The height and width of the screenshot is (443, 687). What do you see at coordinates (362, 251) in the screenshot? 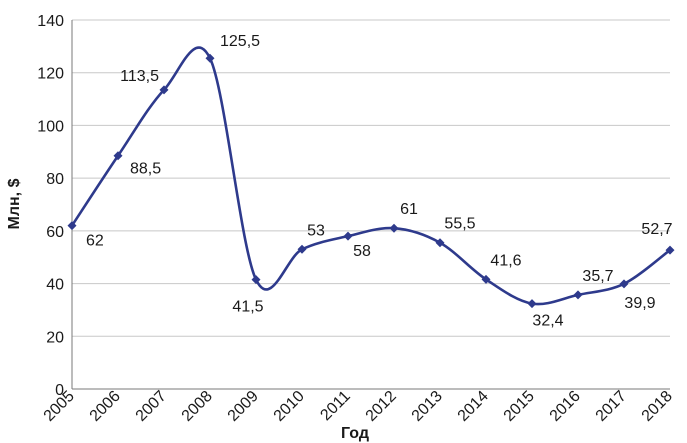
I see `data-label: 58` at bounding box center [362, 251].